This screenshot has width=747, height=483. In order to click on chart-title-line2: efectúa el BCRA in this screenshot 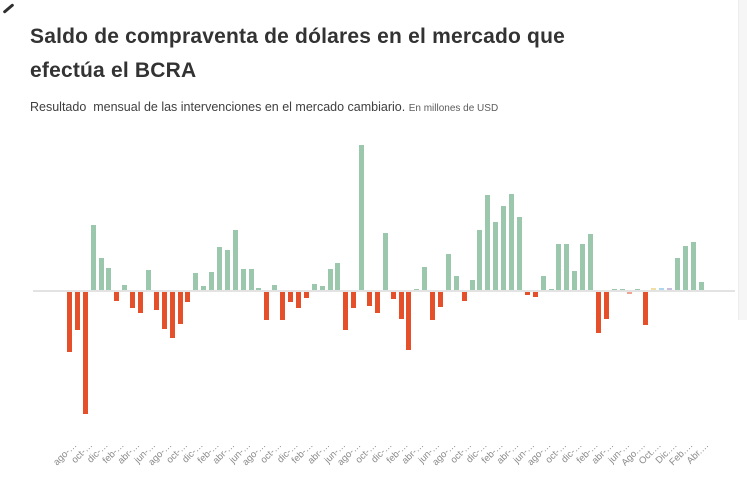, I will do `click(113, 70)`.